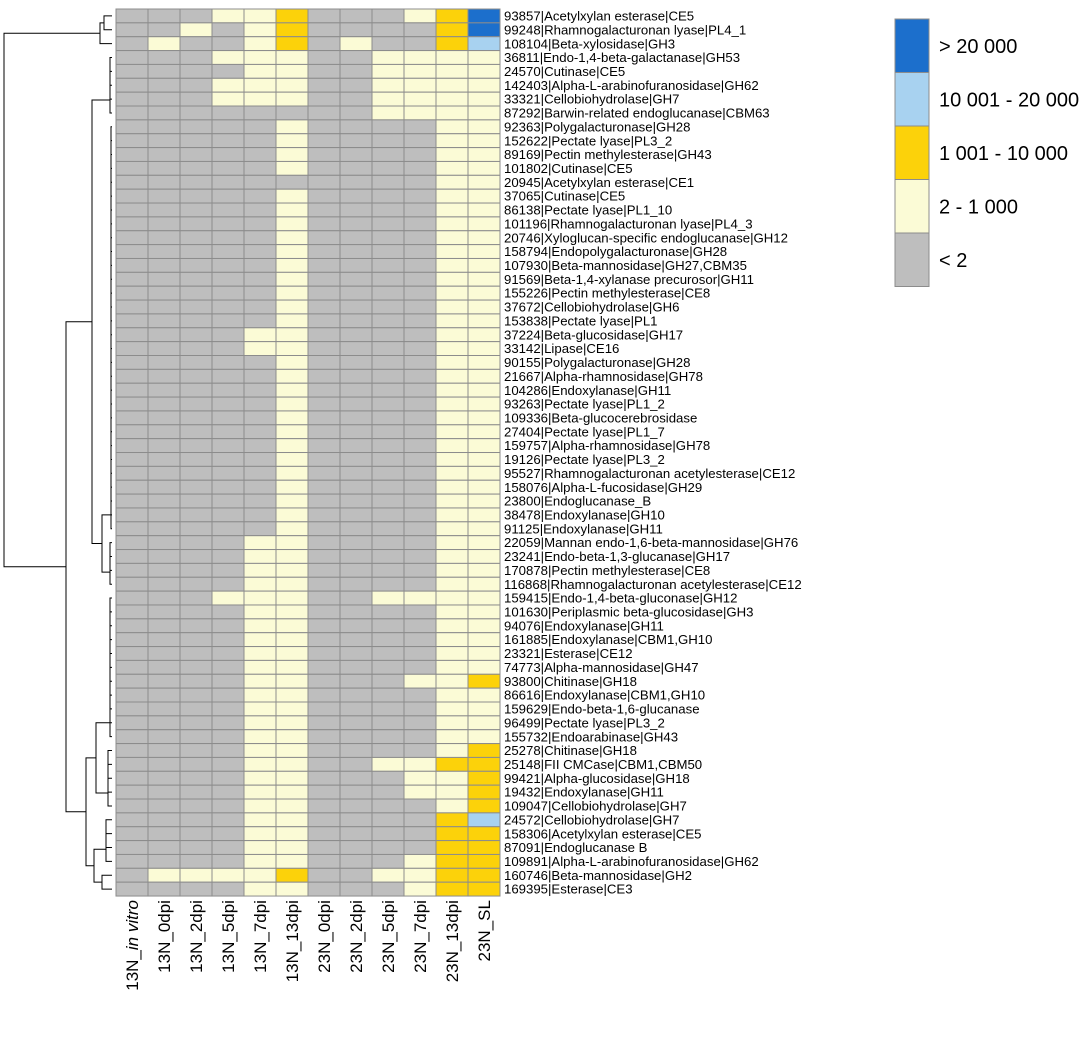 The height and width of the screenshot is (1038, 1084). I want to click on legend-label: 1 001 - 10 000, so click(1003, 154).